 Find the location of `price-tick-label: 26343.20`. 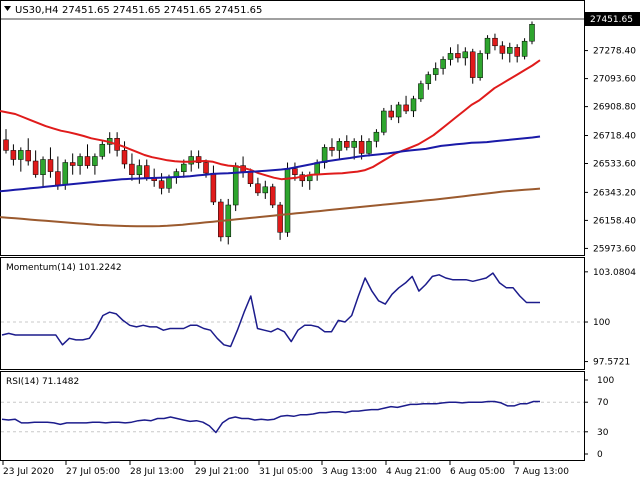

price-tick-label: 26343.20 is located at coordinates (614, 193).